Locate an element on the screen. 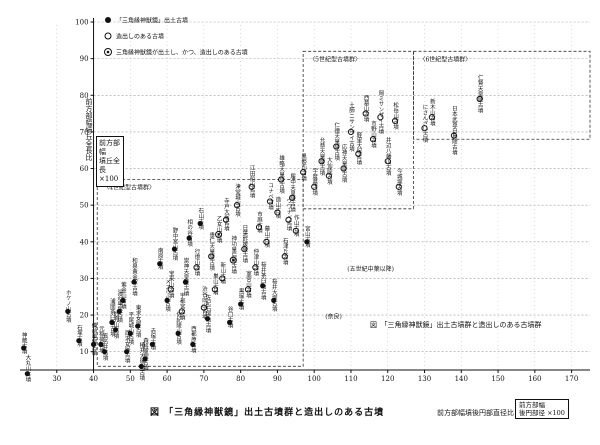 This screenshot has height=445, width=600. y-tick-label: 10 is located at coordinates (84, 352).